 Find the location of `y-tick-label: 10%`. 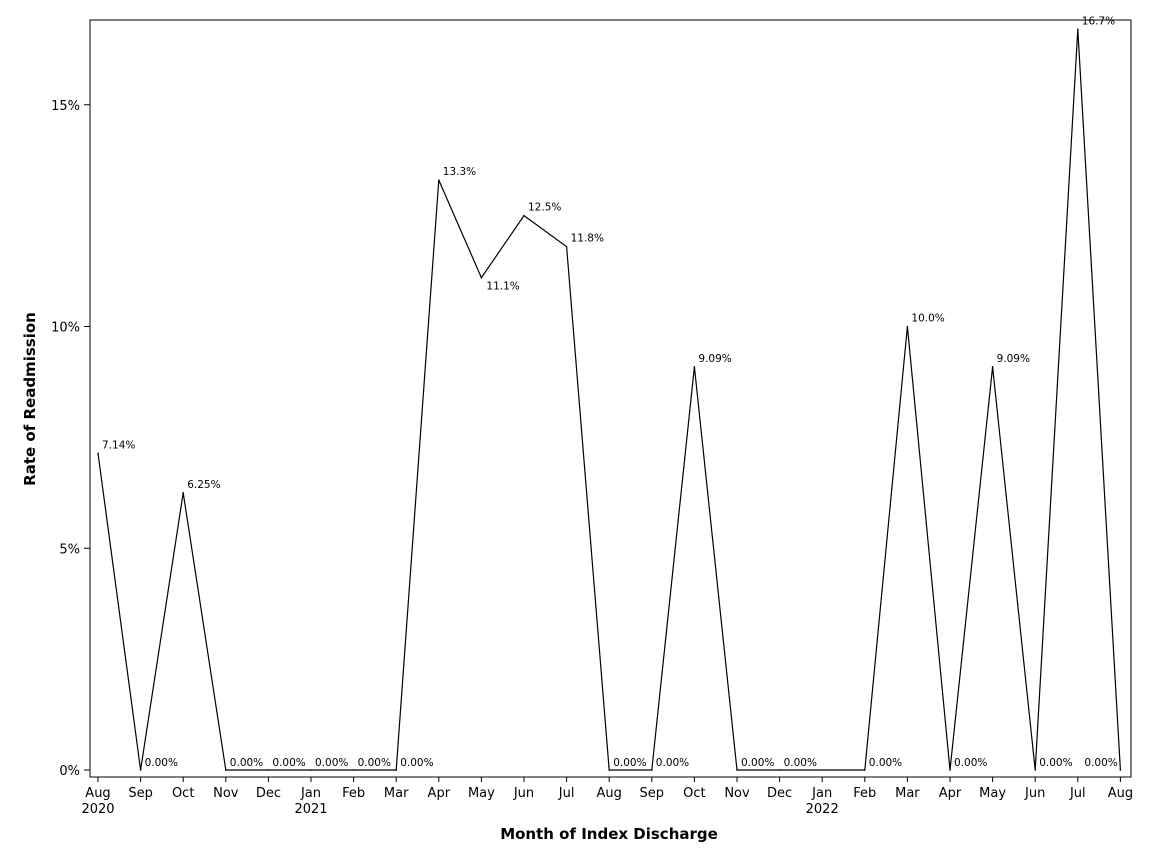

y-tick-label: 10% is located at coordinates (65, 328).